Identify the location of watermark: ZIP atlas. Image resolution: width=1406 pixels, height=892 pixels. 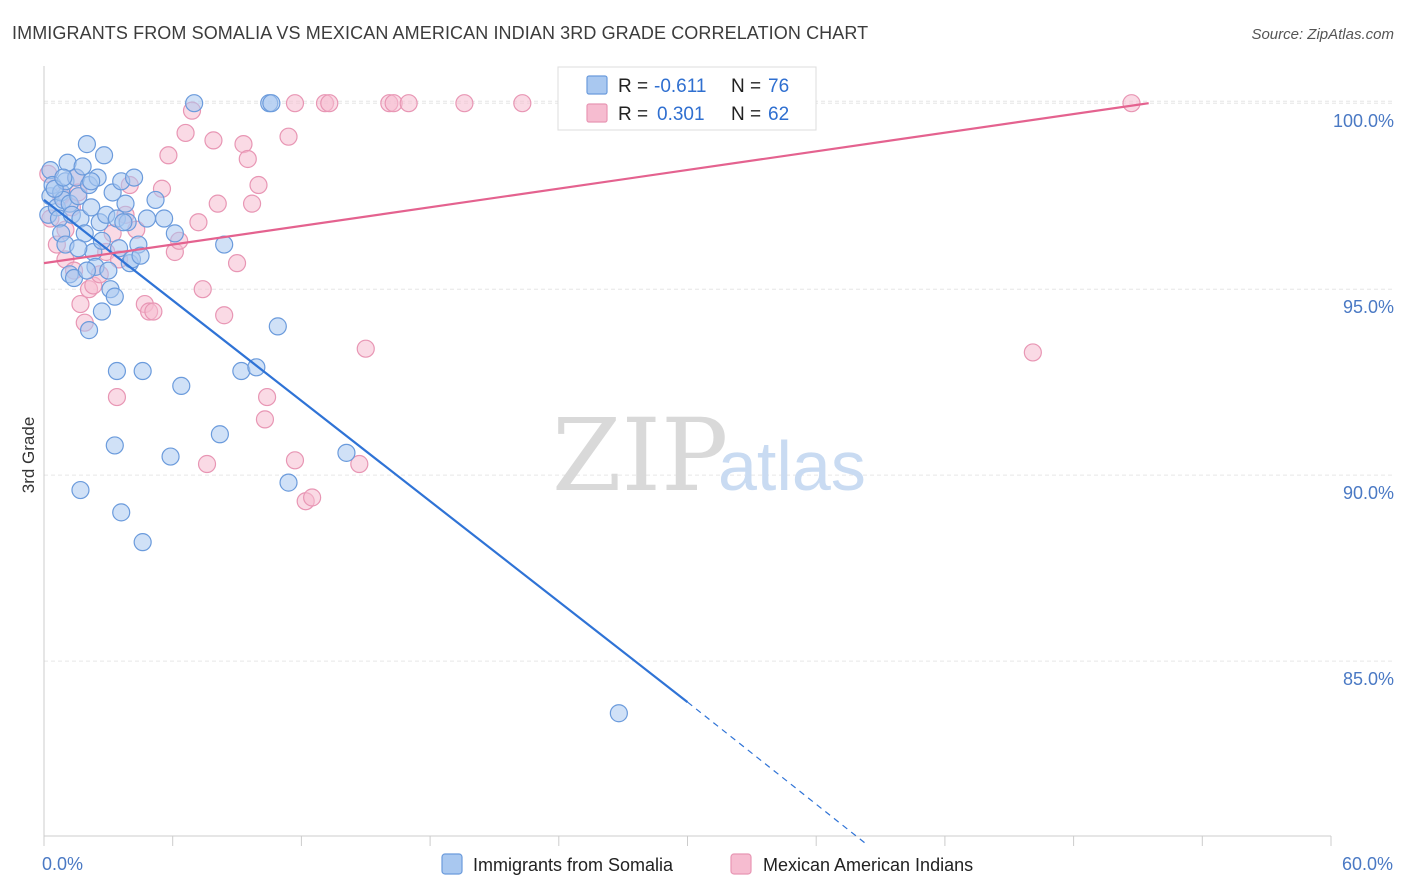
(709, 455).